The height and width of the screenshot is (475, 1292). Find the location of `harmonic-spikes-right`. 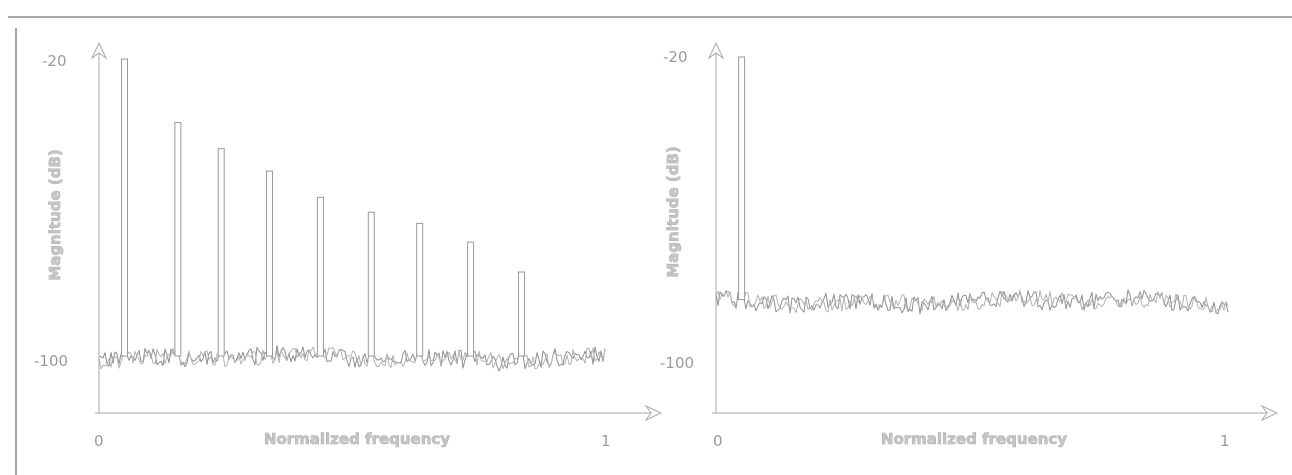

harmonic-spikes-right is located at coordinates (742, 178).